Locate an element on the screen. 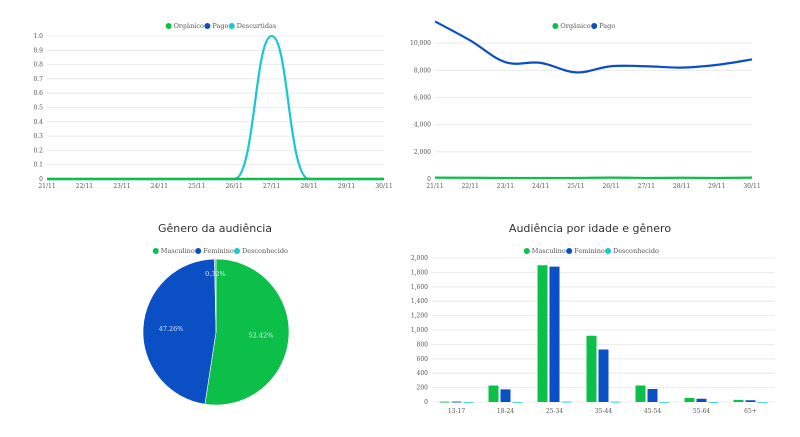  y-tick-label: 8,000 is located at coordinates (422, 70).